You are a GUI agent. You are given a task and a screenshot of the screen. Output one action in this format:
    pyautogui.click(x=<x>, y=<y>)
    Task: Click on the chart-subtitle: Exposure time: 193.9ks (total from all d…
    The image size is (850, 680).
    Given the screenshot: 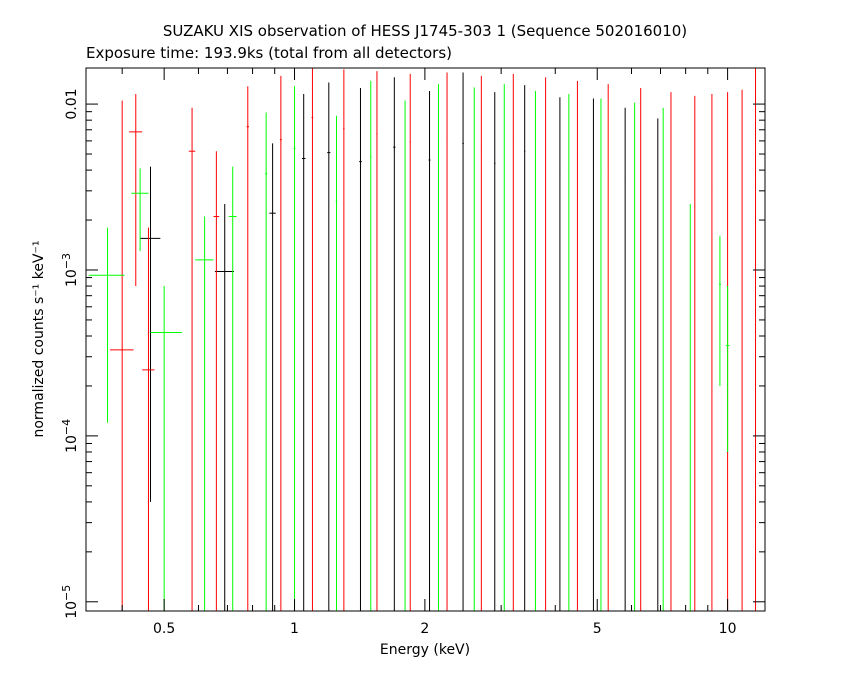 What is the action you would take?
    pyautogui.click(x=269, y=53)
    